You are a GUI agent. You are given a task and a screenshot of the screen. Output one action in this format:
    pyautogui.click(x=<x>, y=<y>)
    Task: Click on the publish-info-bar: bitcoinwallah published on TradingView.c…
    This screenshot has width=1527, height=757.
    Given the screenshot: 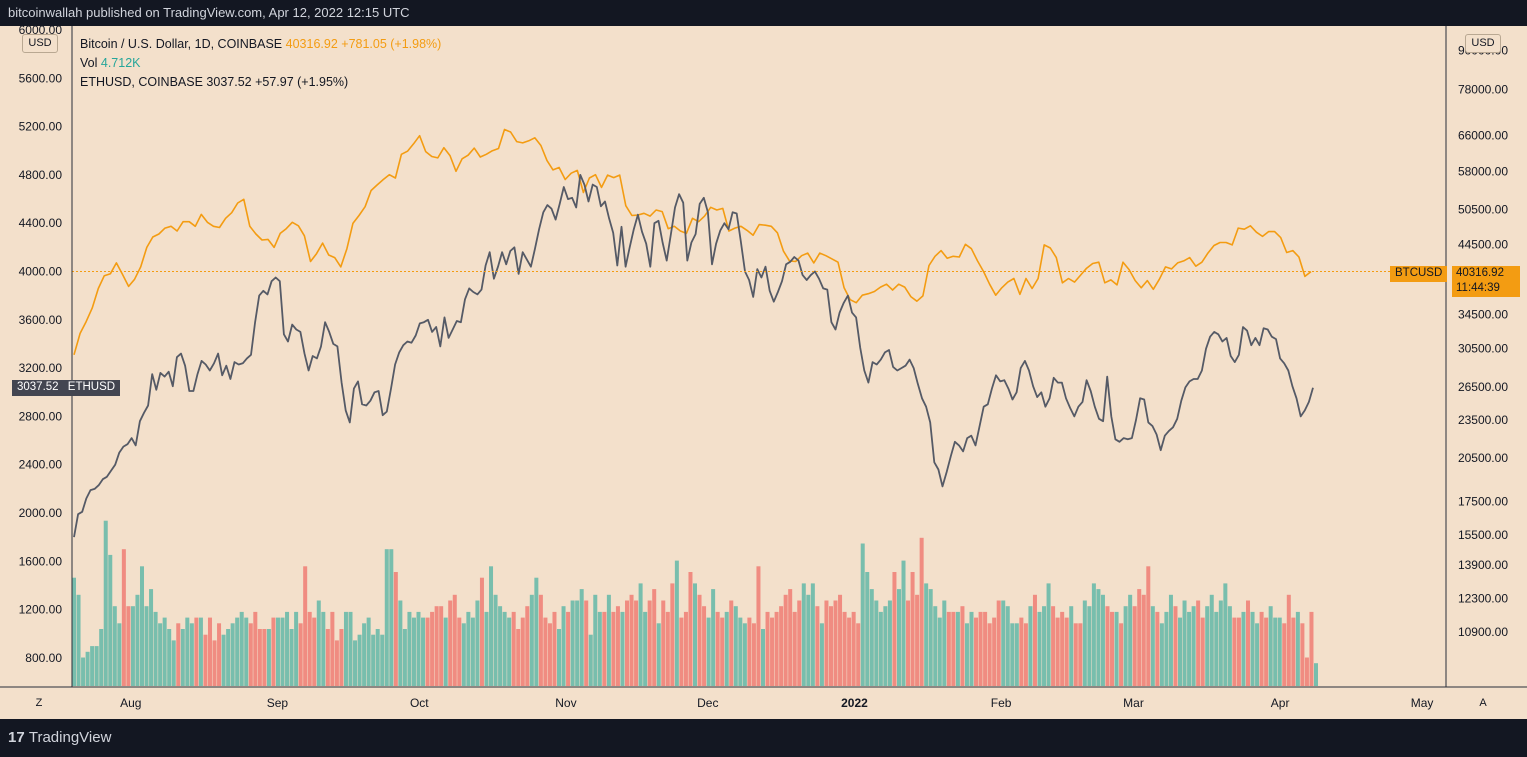 What is the action you would take?
    pyautogui.click(x=763, y=13)
    